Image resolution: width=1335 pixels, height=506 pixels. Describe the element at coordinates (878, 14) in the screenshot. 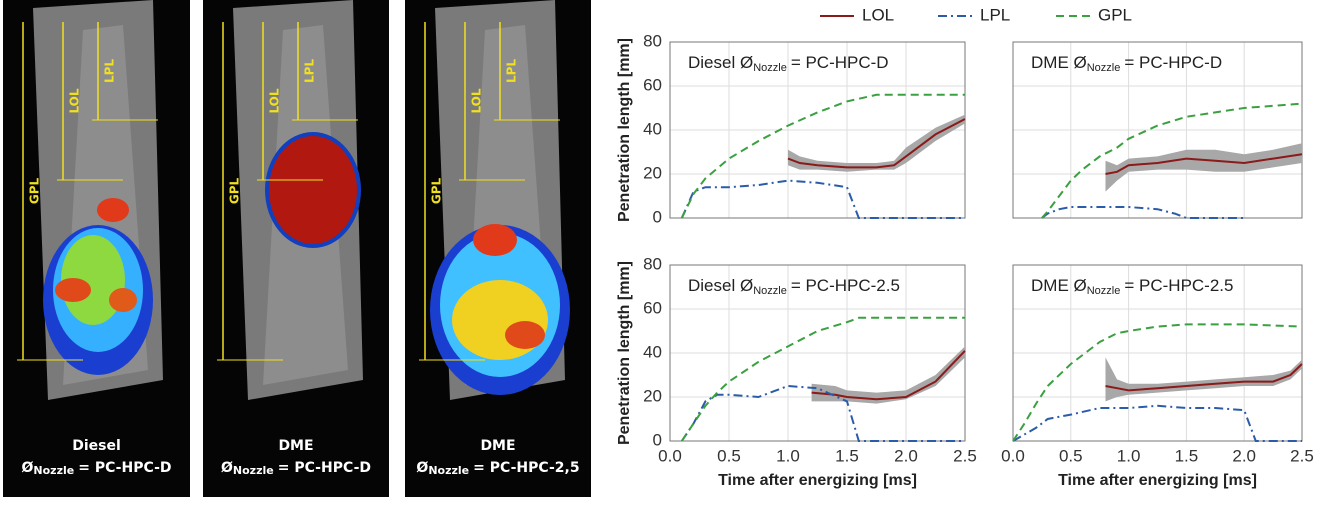

I see `legend-label: LOL` at that location.